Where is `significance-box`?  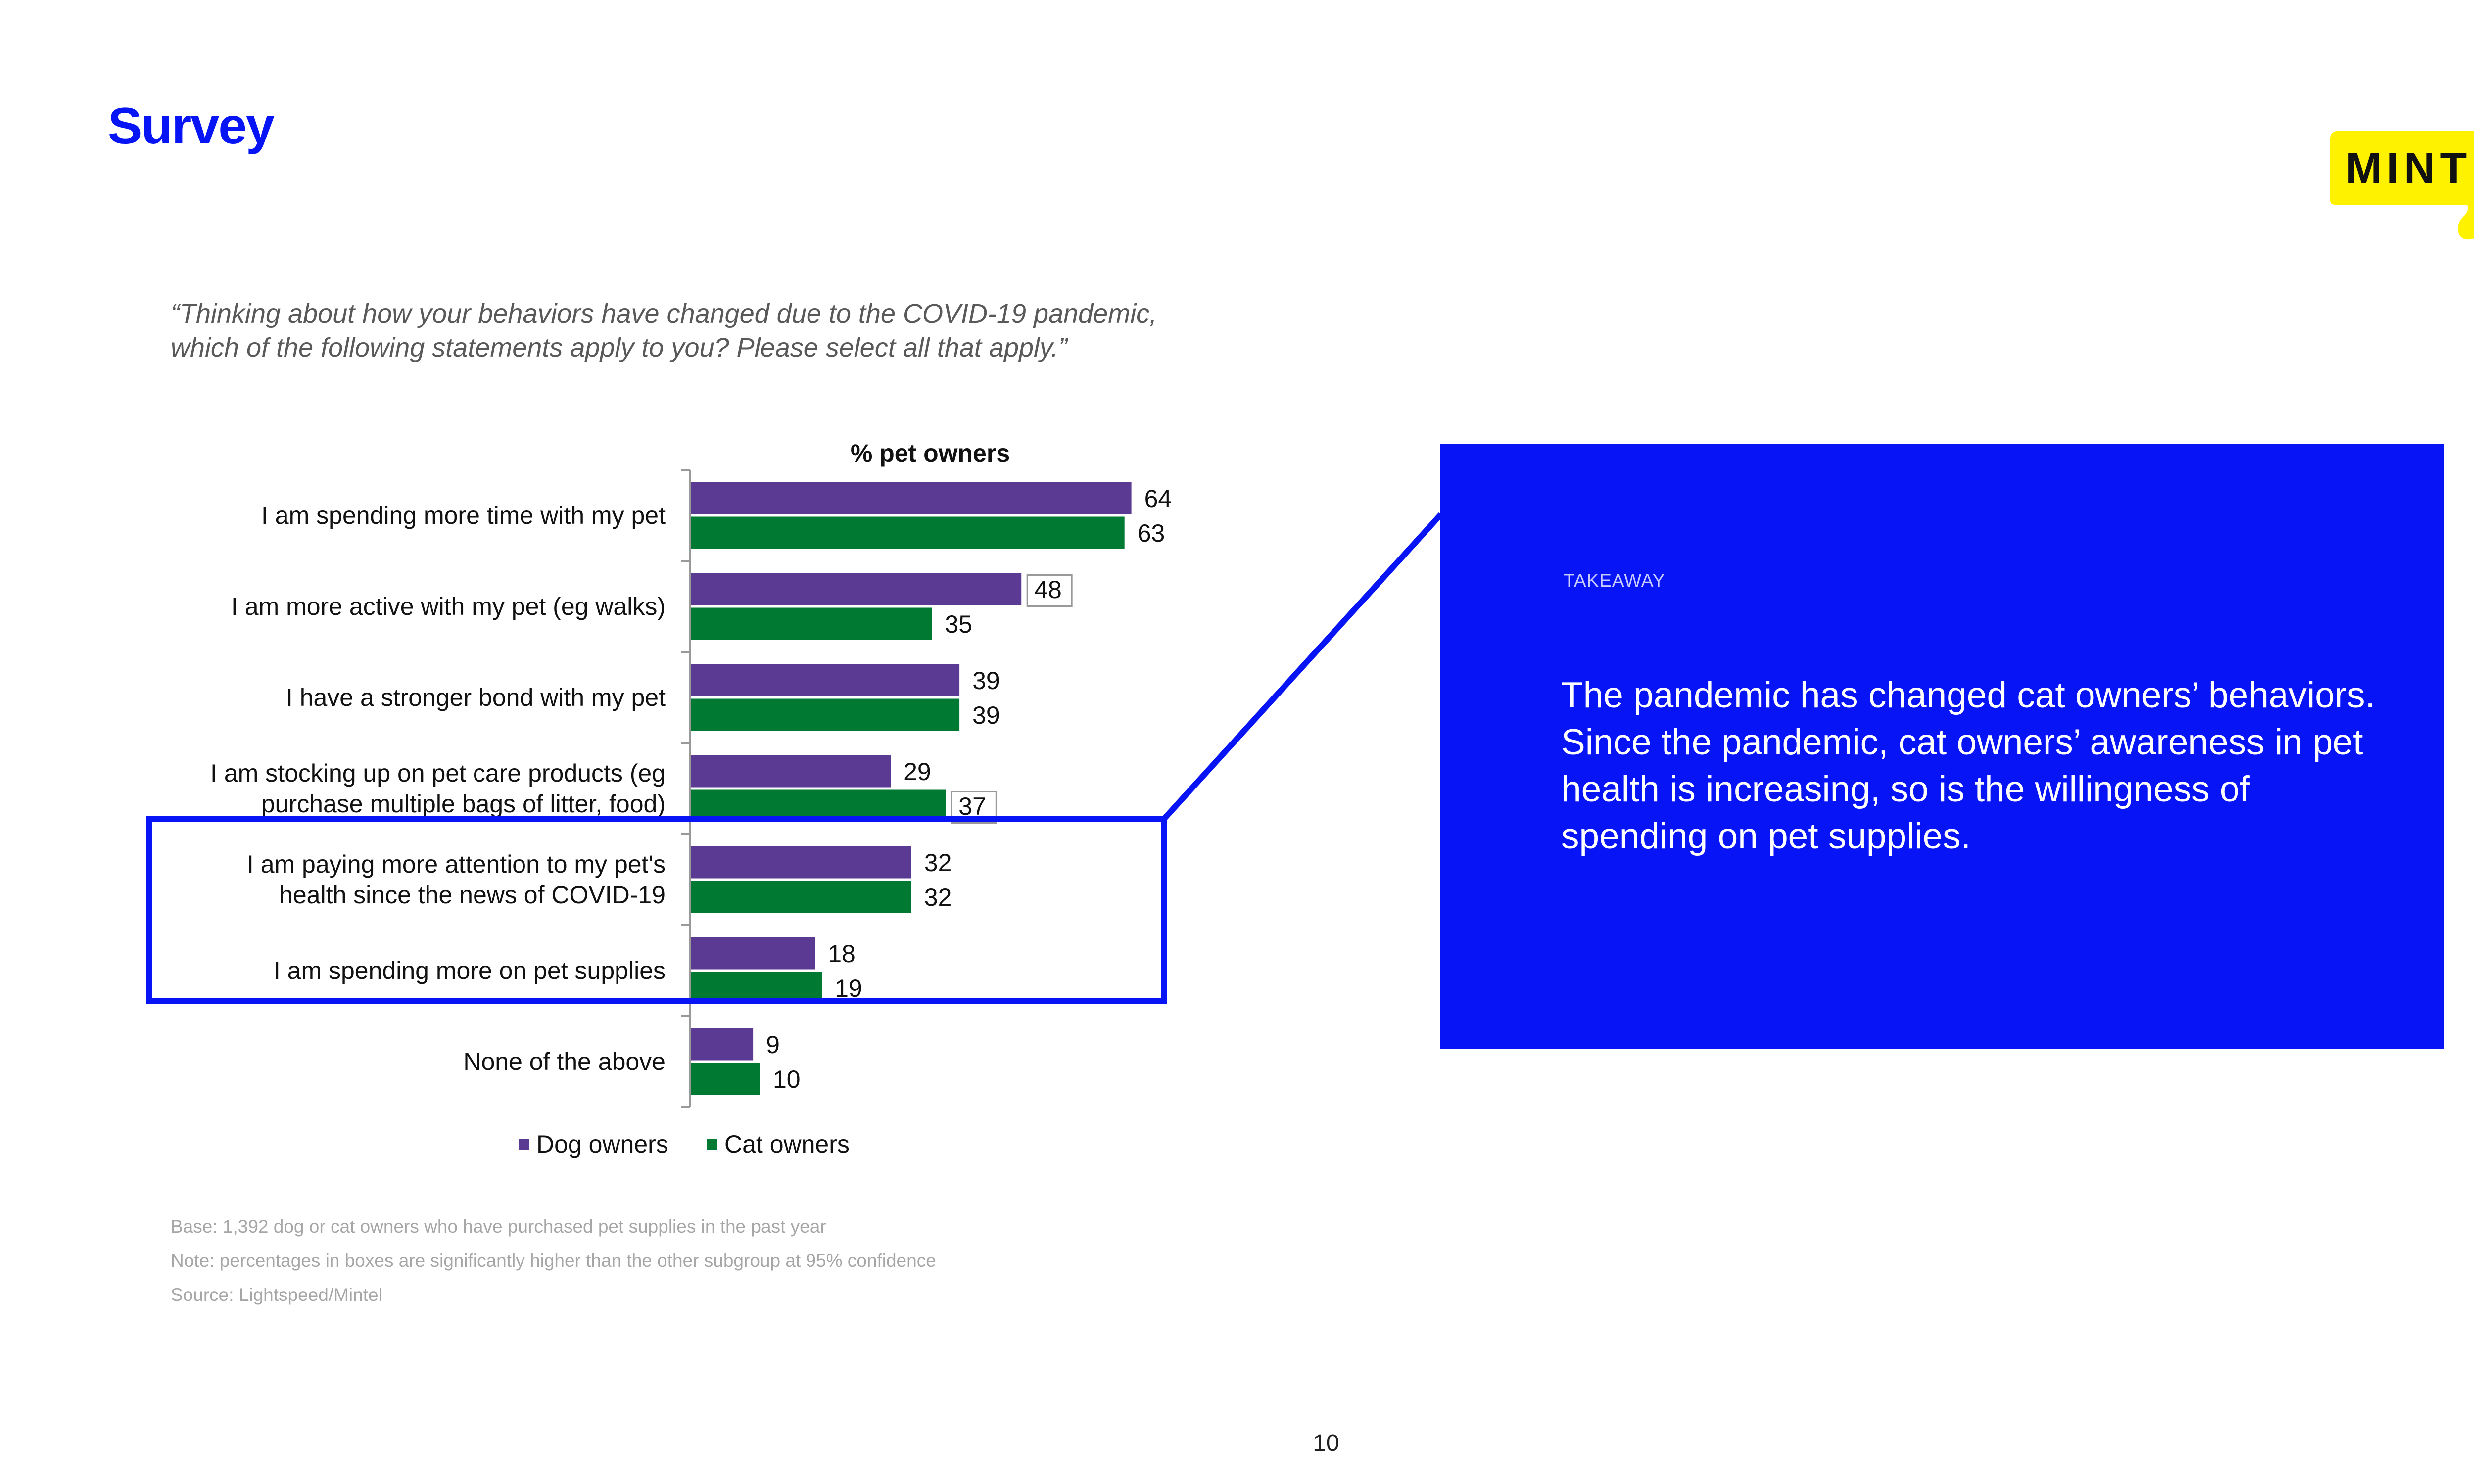
significance-box is located at coordinates (1050, 590).